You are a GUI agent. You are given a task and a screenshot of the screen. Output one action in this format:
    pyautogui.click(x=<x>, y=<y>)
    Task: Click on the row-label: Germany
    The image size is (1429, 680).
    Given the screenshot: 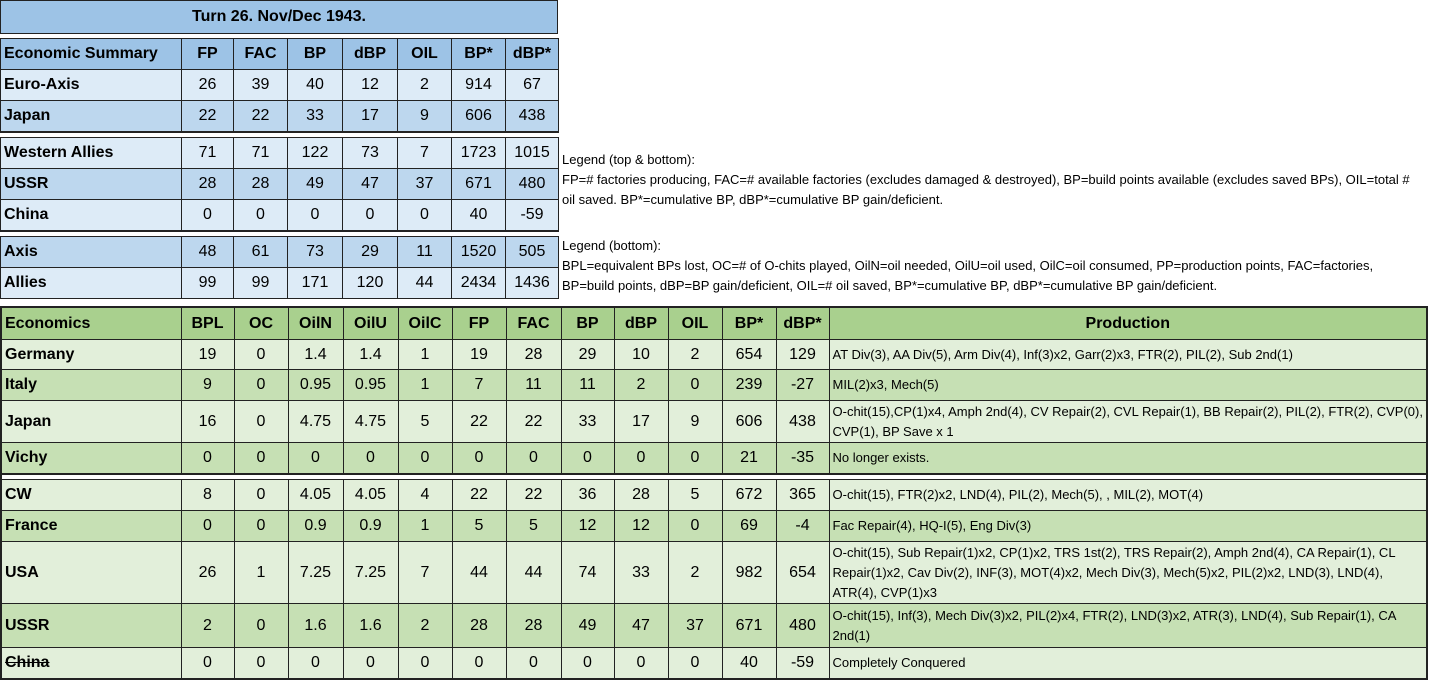 What is the action you would take?
    pyautogui.click(x=91, y=354)
    